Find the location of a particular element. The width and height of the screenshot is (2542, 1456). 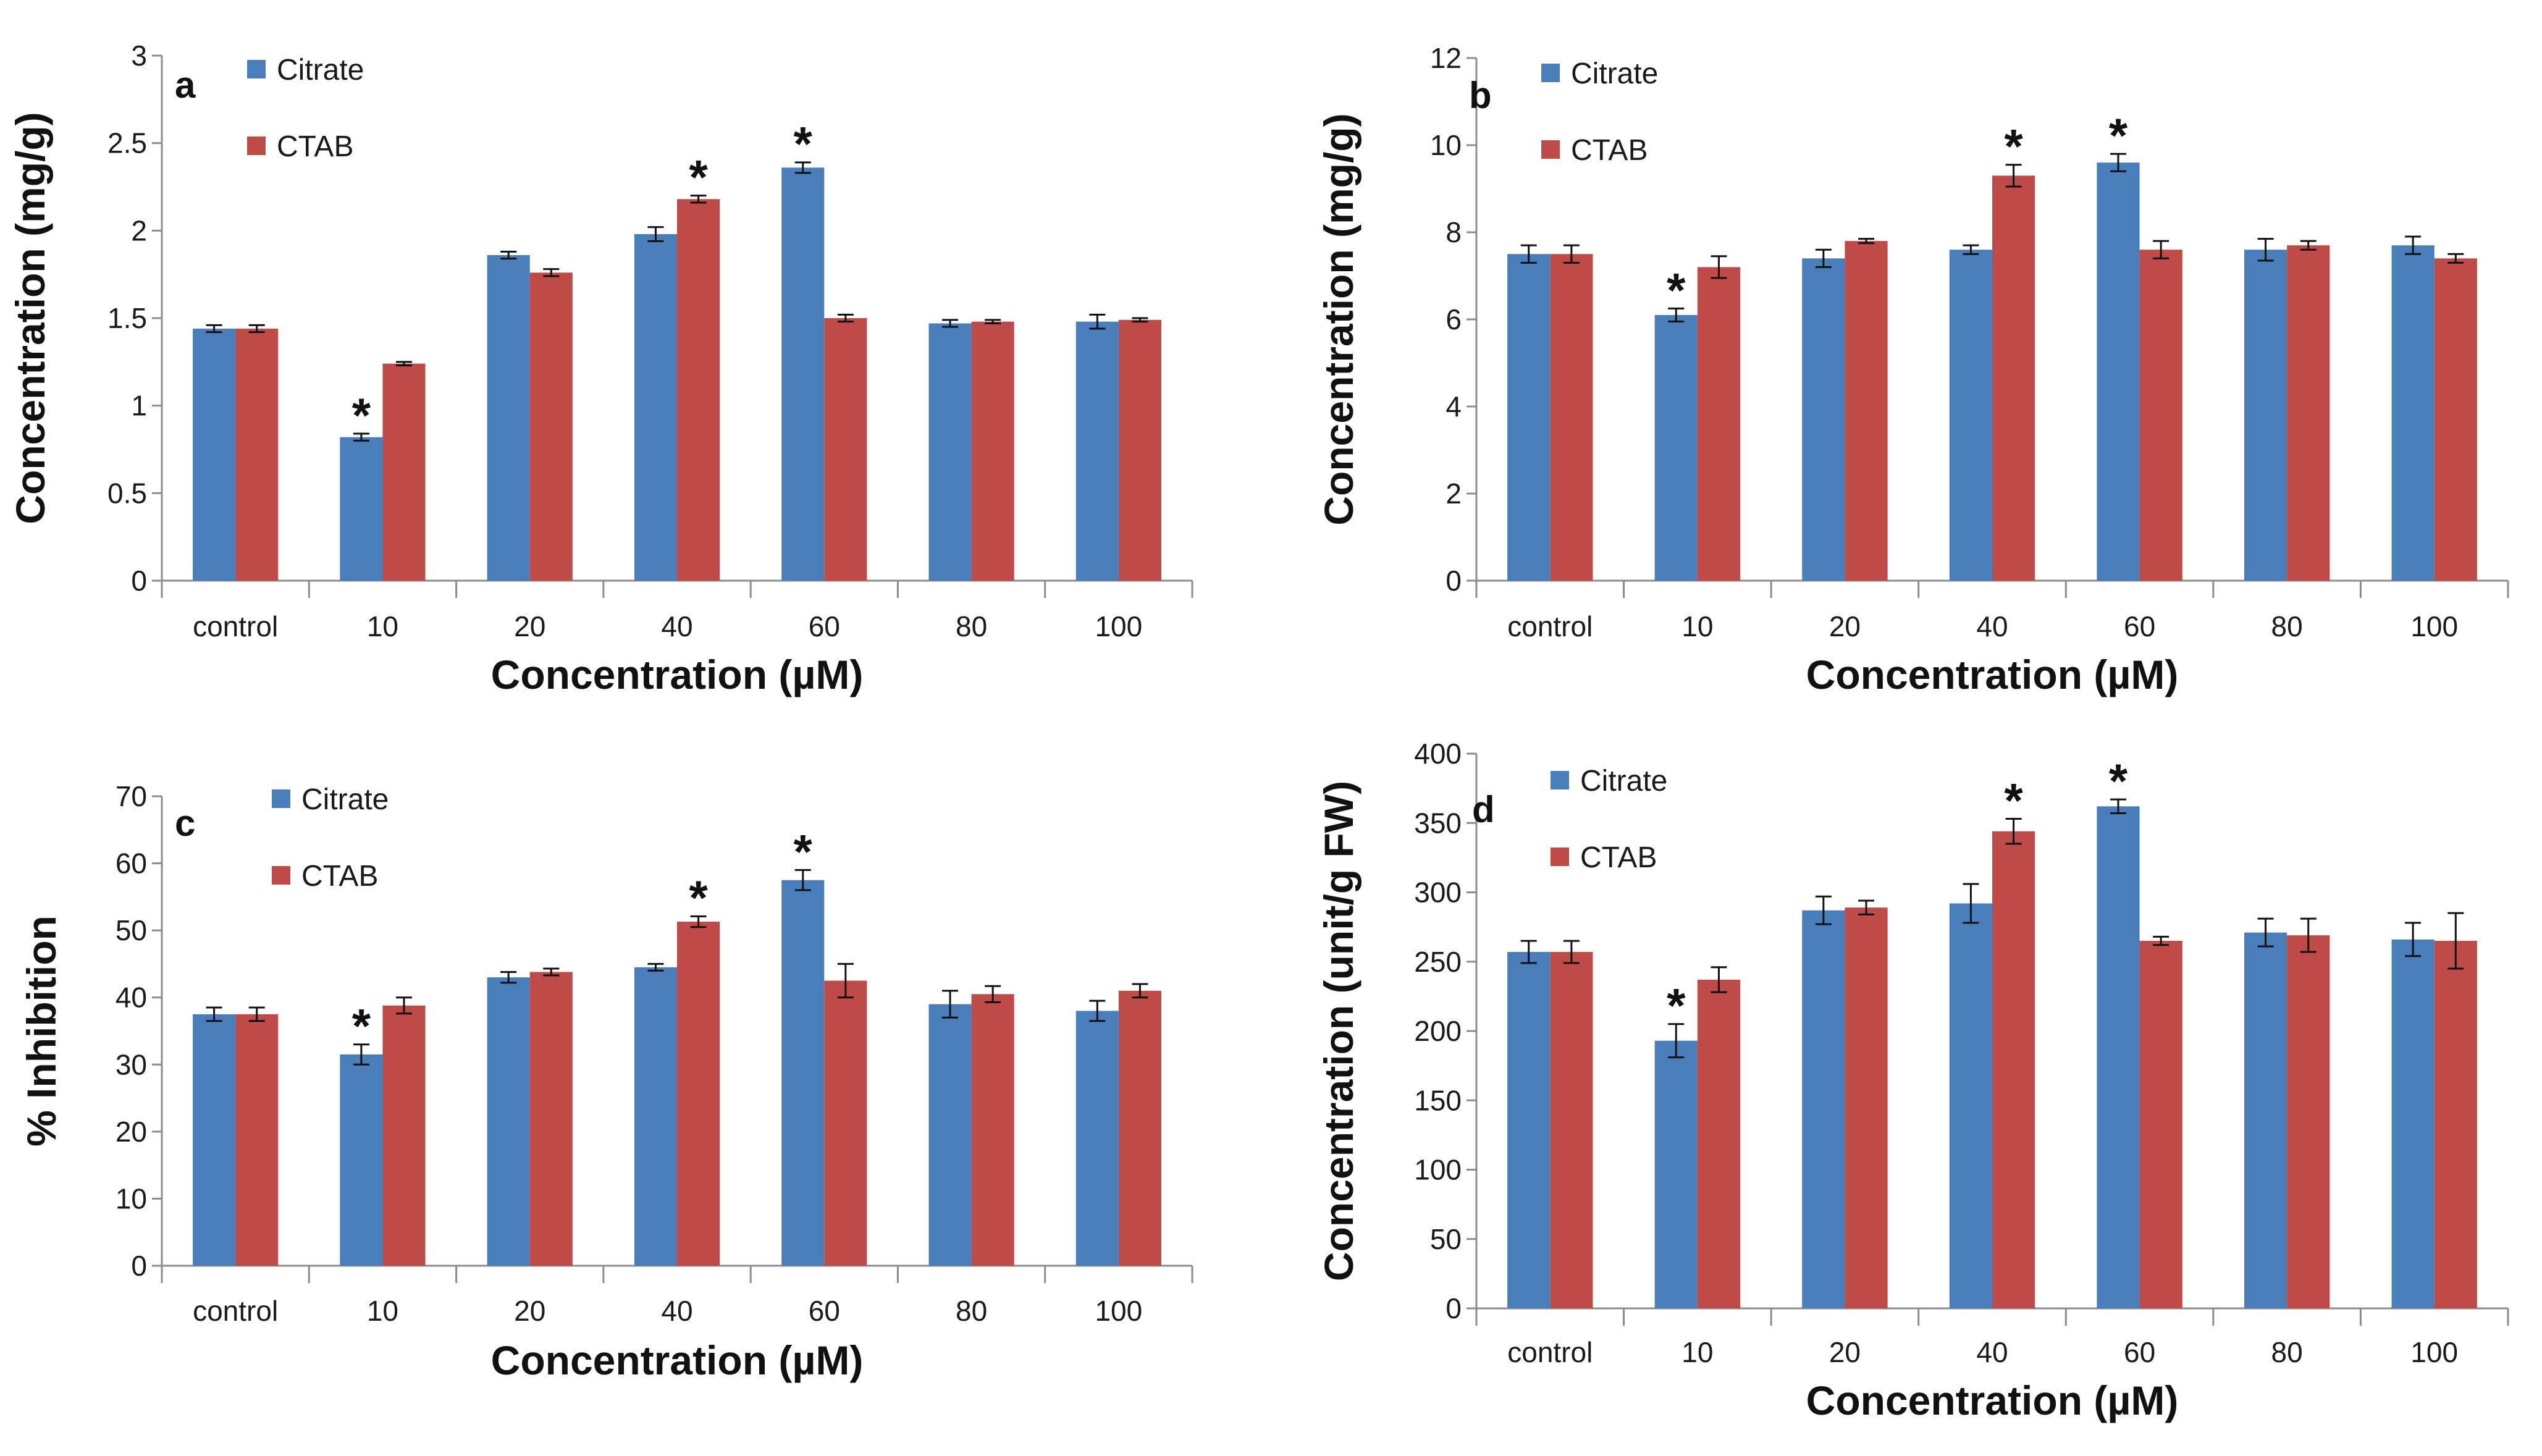

y-tick-label: 12 is located at coordinates (1446, 58).